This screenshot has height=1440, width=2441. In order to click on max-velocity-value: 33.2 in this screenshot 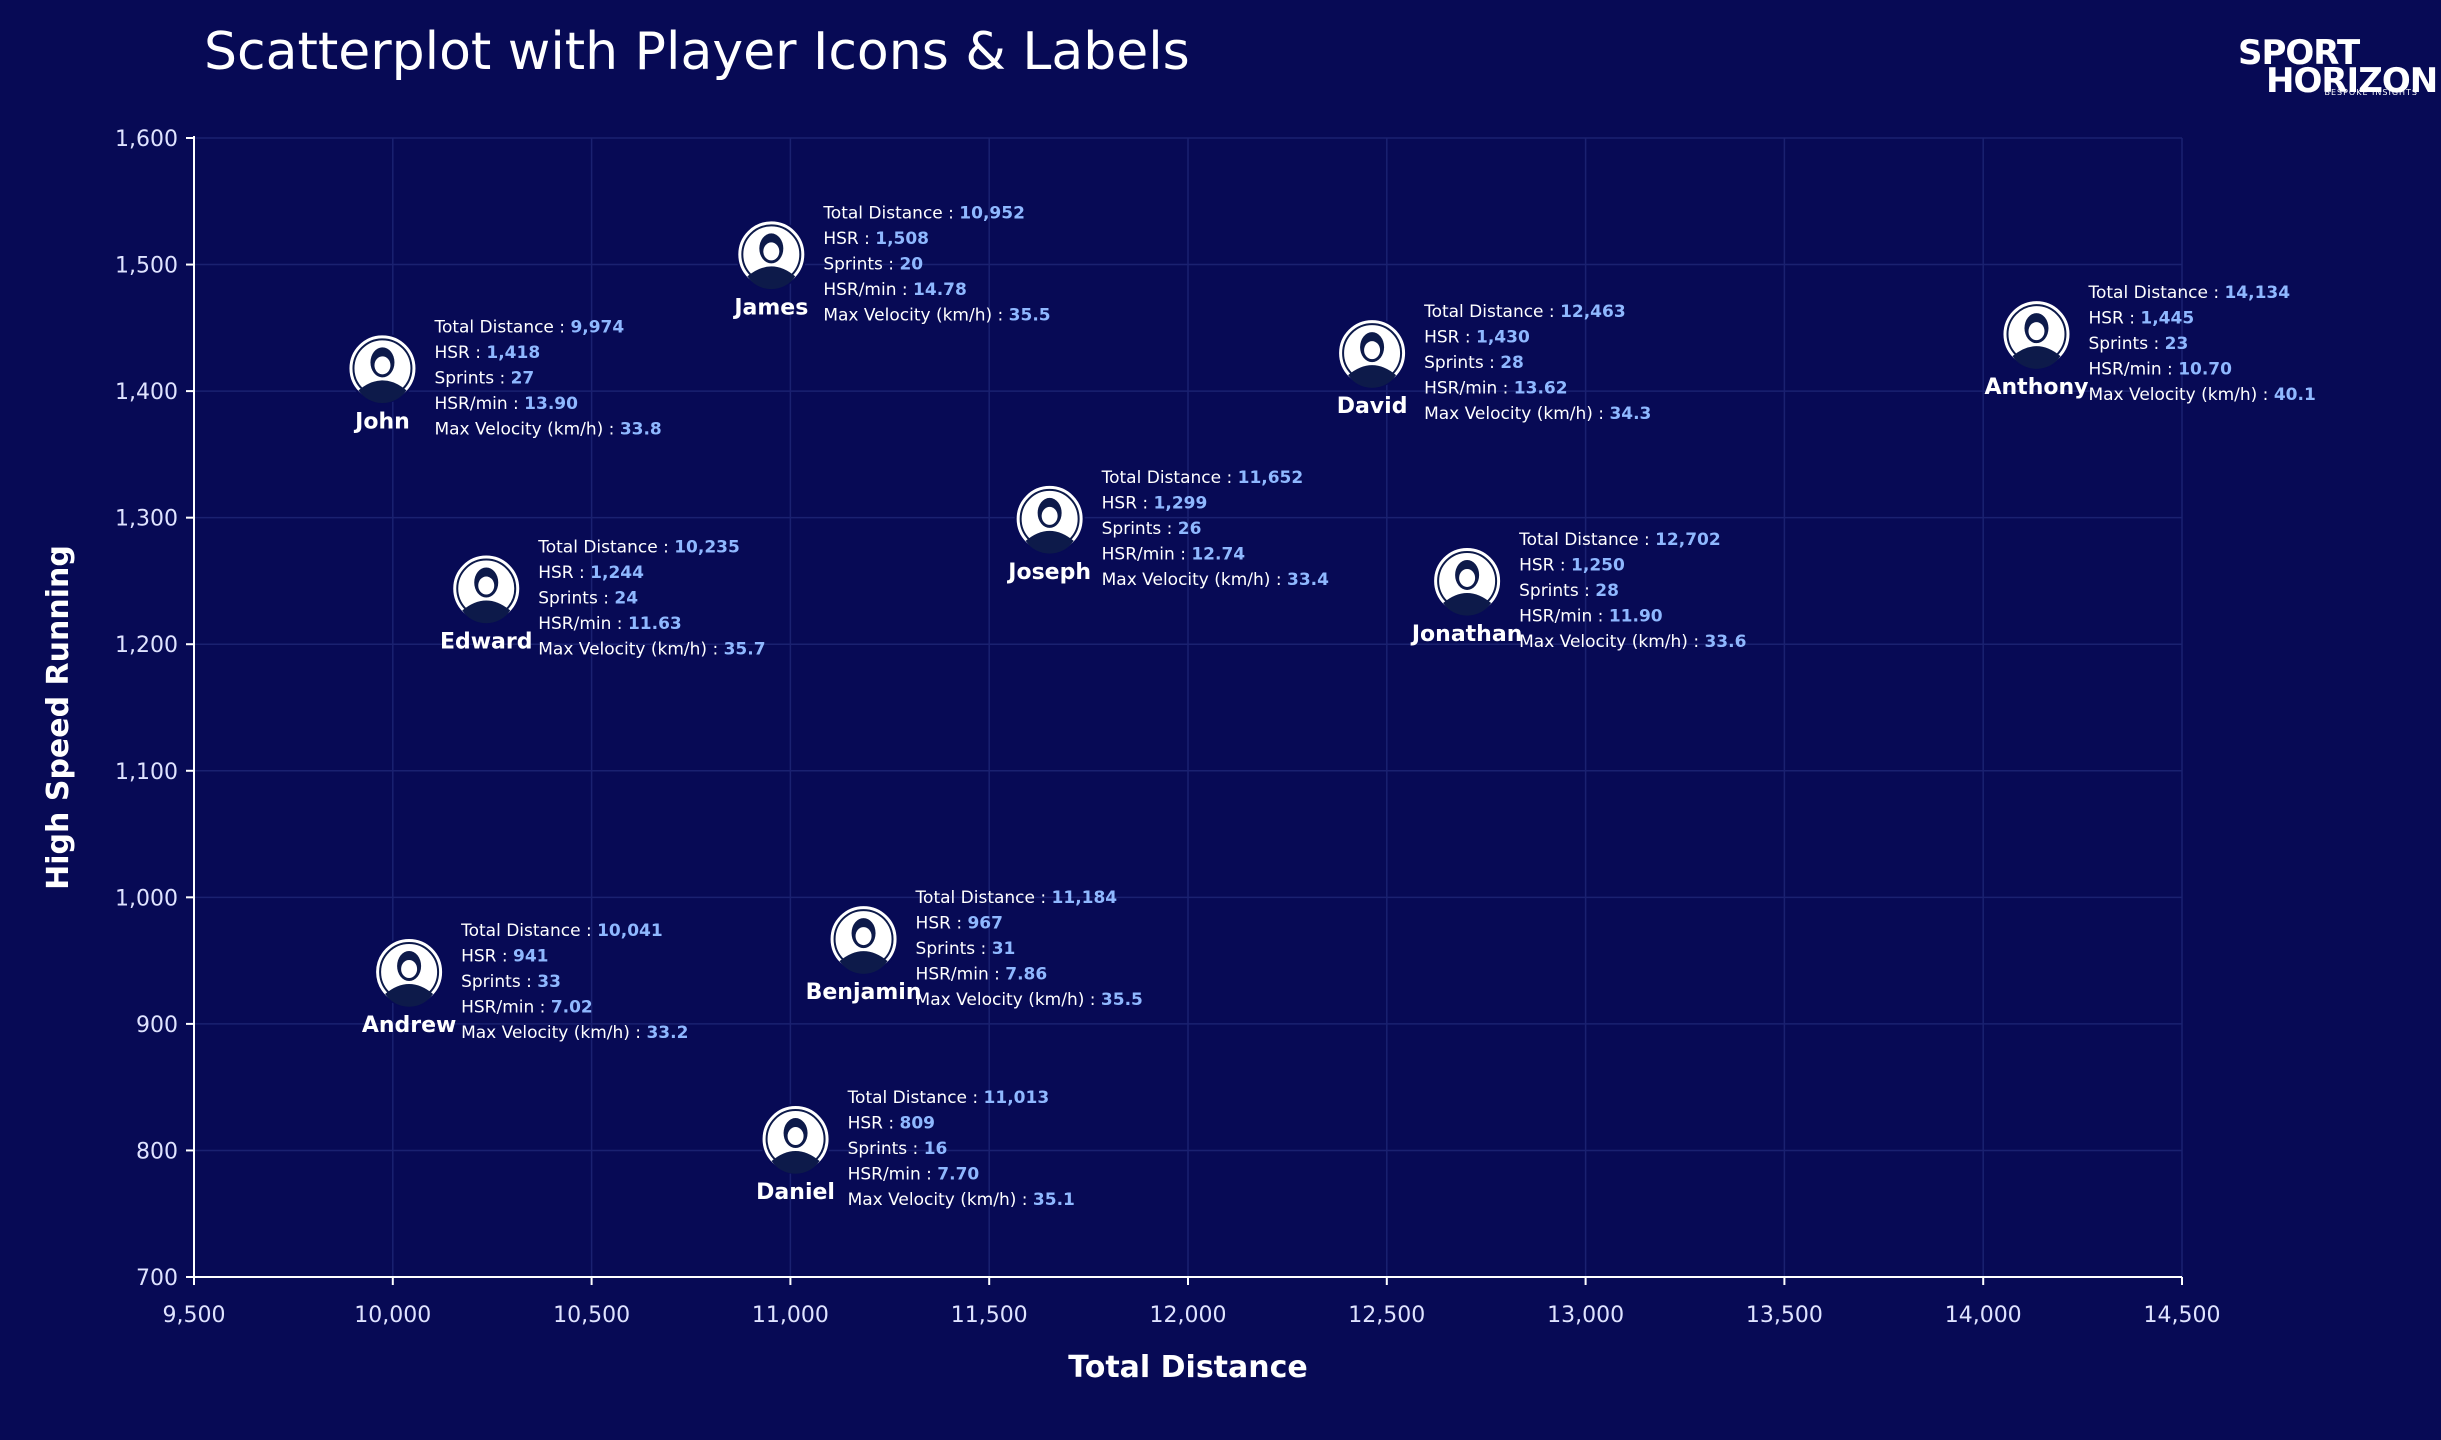, I will do `click(667, 1033)`.